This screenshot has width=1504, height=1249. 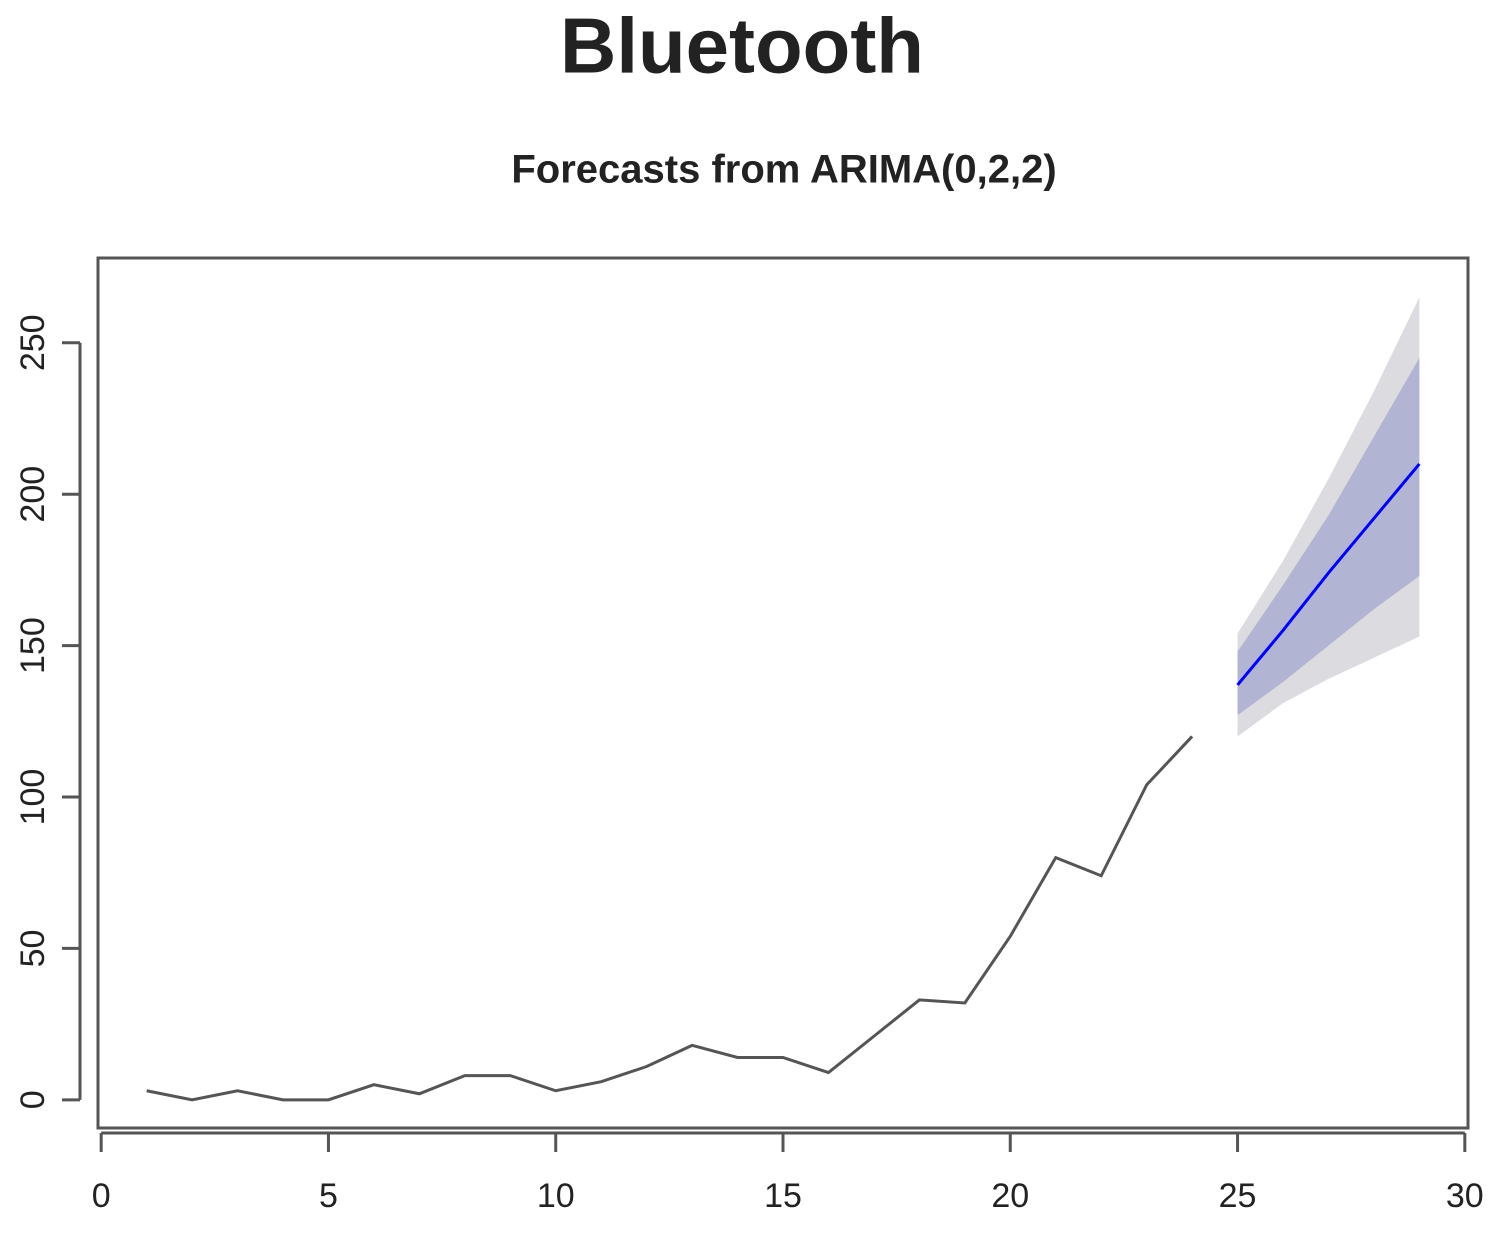 What do you see at coordinates (1238, 1196) in the screenshot?
I see `x-tick-label: 25` at bounding box center [1238, 1196].